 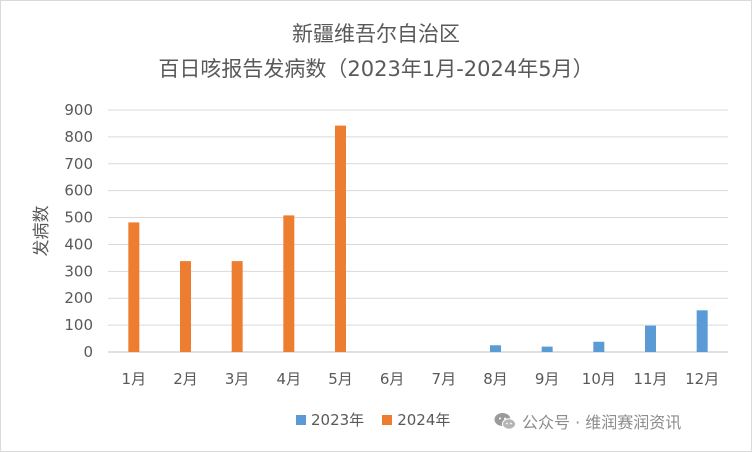 What do you see at coordinates (505, 421) in the screenshot?
I see `wechat-icon` at bounding box center [505, 421].